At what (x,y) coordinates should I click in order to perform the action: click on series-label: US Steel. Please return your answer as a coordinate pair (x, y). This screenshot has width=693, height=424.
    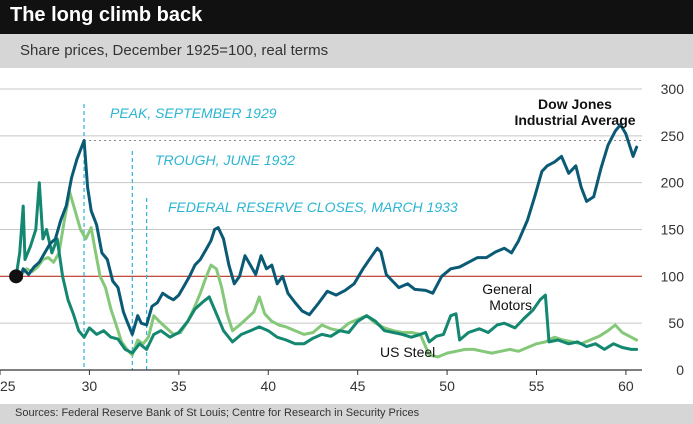
    Looking at the image, I should click on (407, 352).